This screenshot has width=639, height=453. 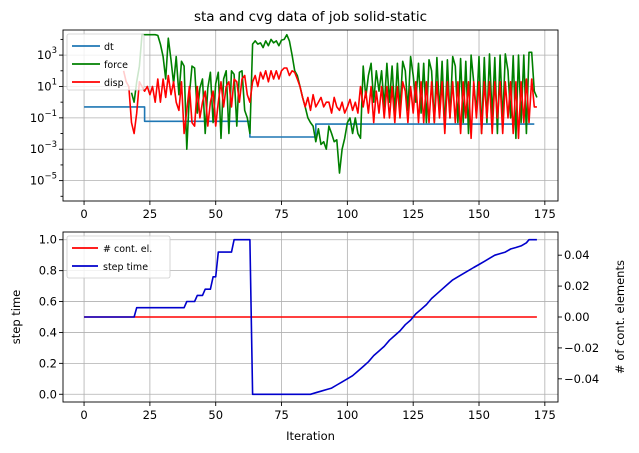 I want to click on bottom-xtick-label: 75, so click(x=281, y=415).